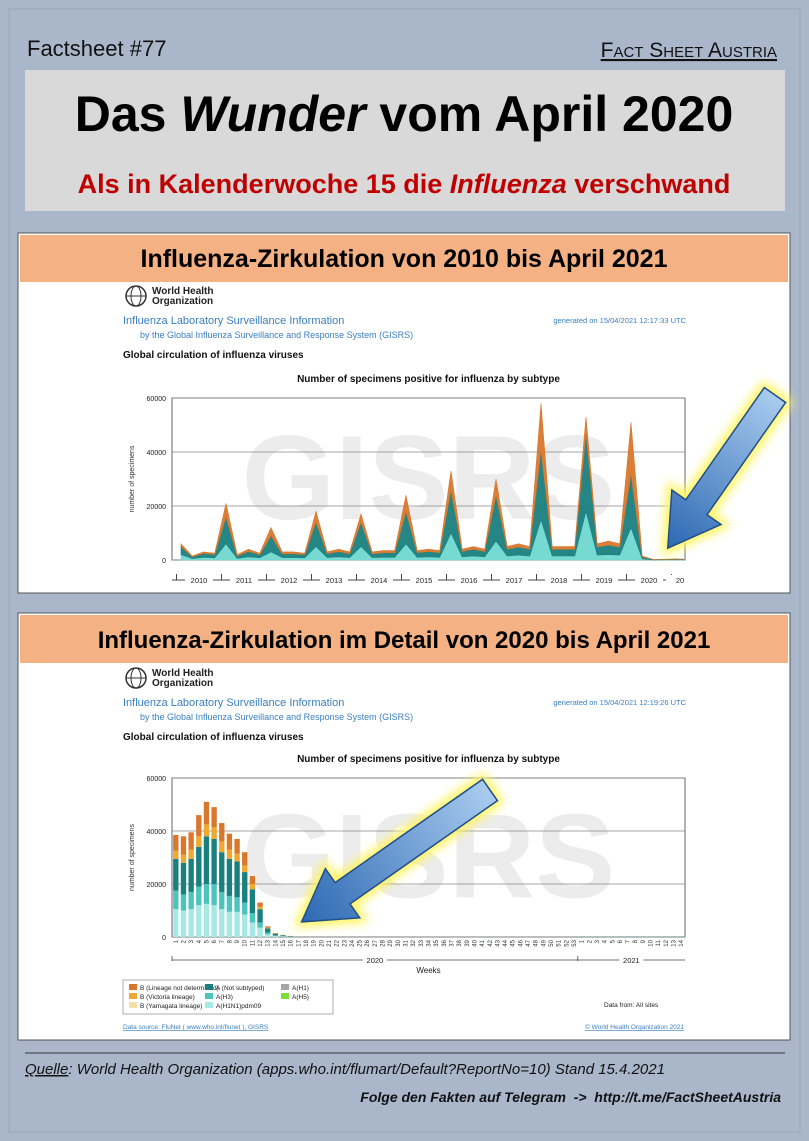 The width and height of the screenshot is (809, 1141). I want to click on x-tick-label: 45, so click(514, 942).